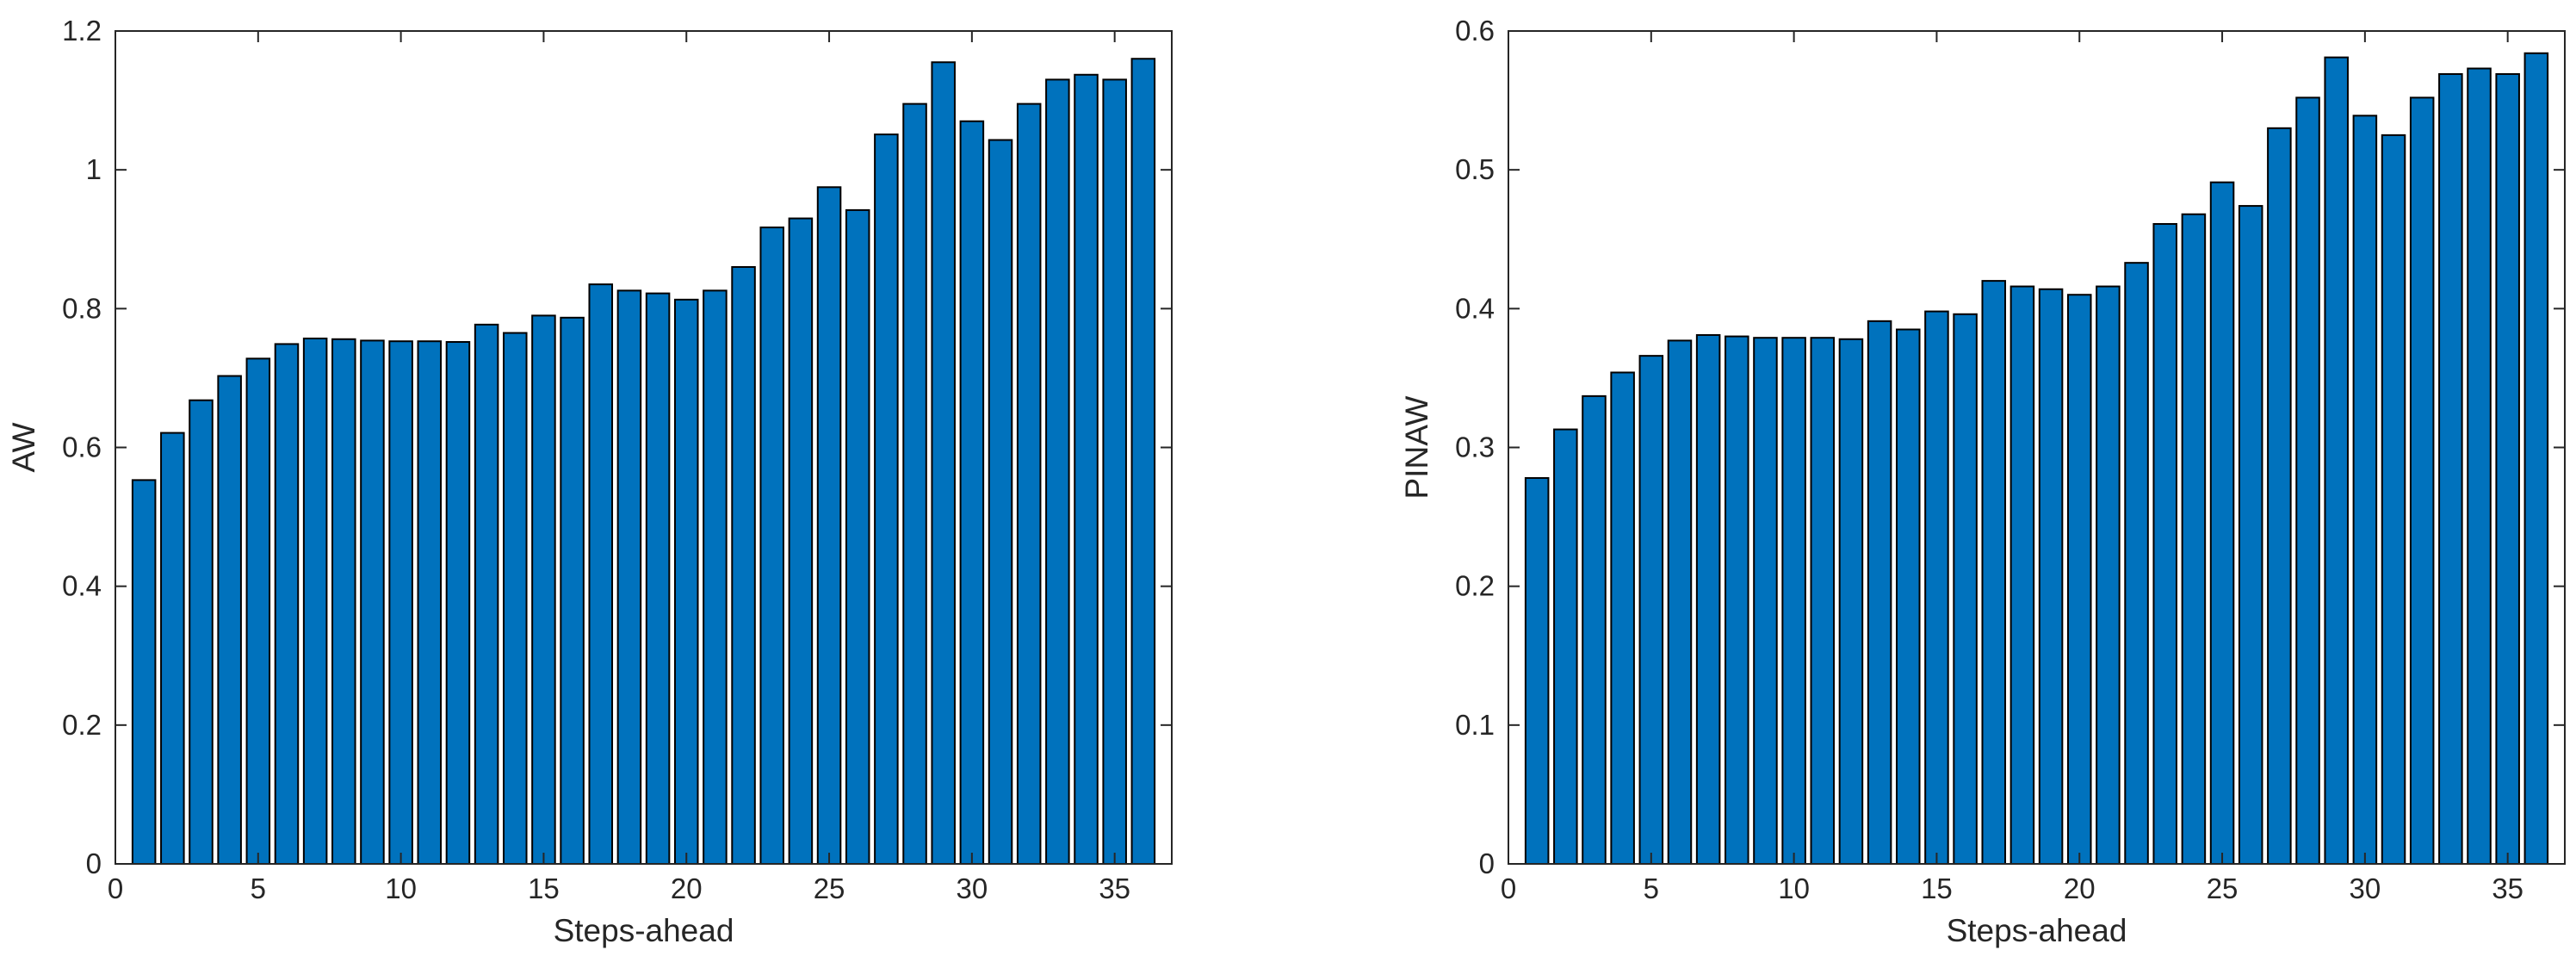  What do you see at coordinates (1475, 308) in the screenshot?
I see `pinaw-y-tick-label: 0.4` at bounding box center [1475, 308].